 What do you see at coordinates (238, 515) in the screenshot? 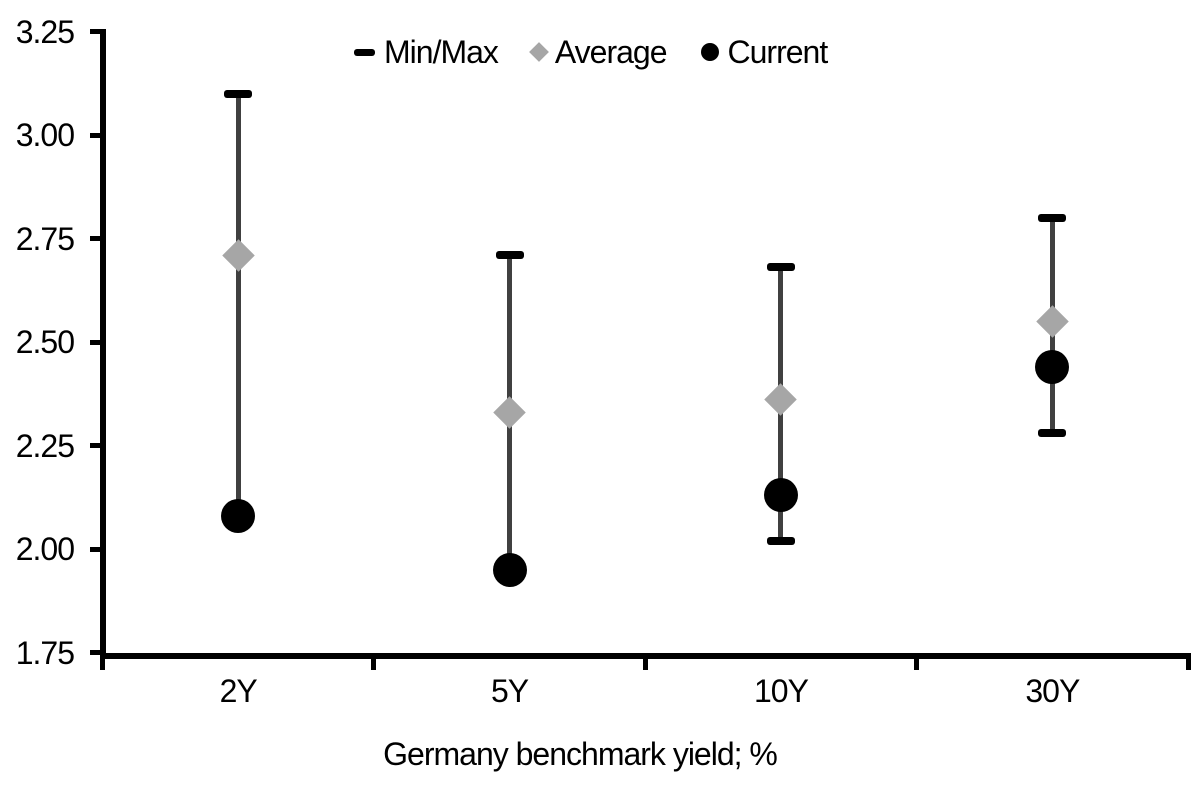
I see `current-dot-2Y` at bounding box center [238, 515].